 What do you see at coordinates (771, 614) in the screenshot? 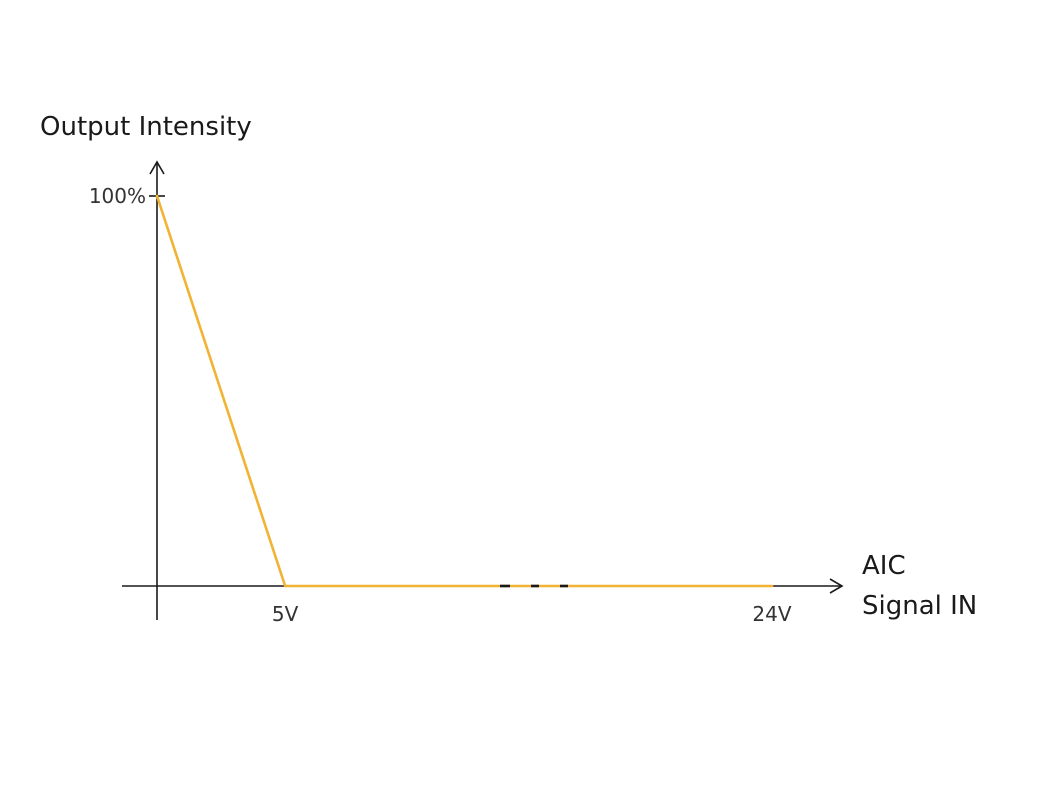
I see `x-tick-label: 24V` at bounding box center [771, 614].